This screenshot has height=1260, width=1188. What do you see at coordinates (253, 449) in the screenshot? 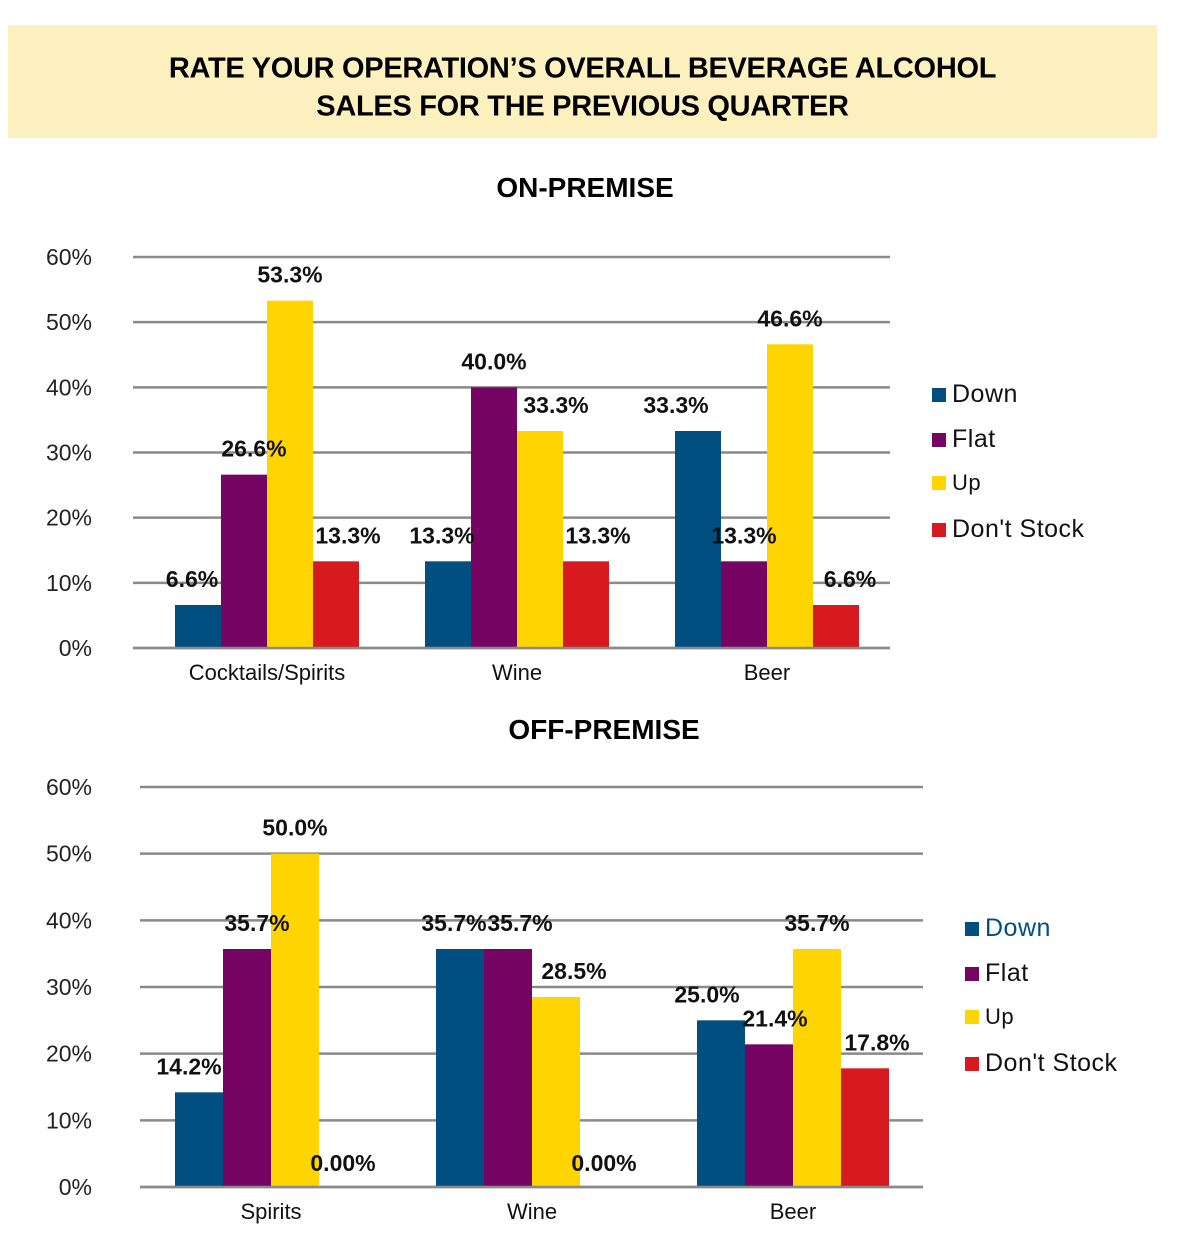
I see `data-label-cocktails-spirits-flat: 26.6%` at bounding box center [253, 449].